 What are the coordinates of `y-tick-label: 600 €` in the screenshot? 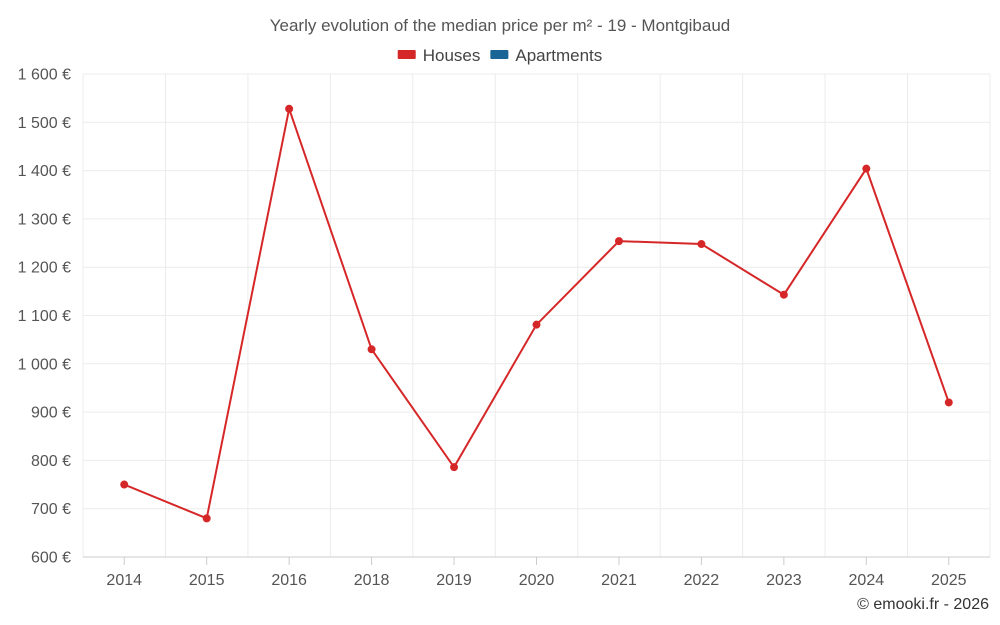 It's located at (51, 558).